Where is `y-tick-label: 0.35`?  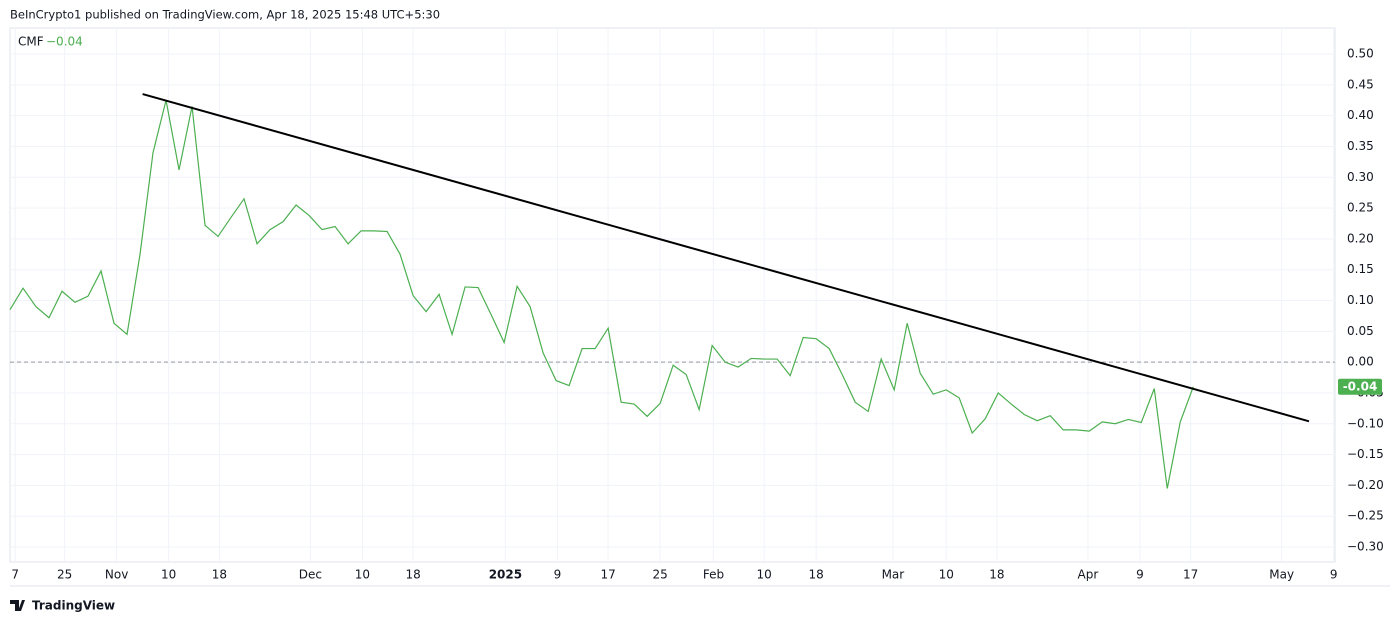
y-tick-label: 0.35 is located at coordinates (1360, 146).